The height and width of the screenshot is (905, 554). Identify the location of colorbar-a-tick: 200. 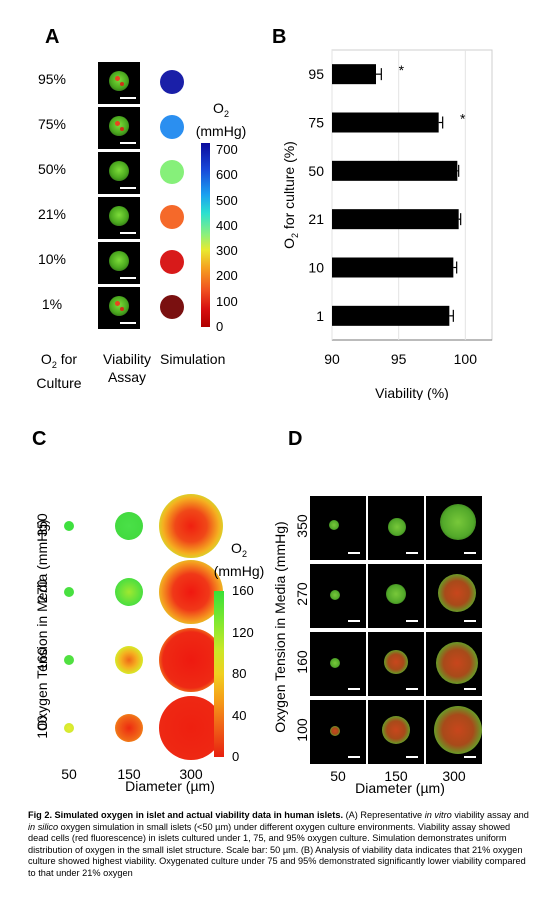
(227, 276).